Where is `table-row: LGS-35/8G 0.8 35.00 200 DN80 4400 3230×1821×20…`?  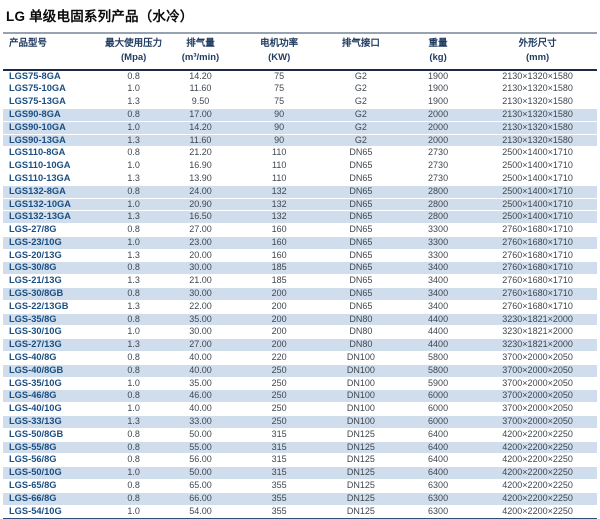 table-row: LGS-35/8G 0.8 35.00 200 DN80 4400 3230×1821×20… is located at coordinates (300, 320).